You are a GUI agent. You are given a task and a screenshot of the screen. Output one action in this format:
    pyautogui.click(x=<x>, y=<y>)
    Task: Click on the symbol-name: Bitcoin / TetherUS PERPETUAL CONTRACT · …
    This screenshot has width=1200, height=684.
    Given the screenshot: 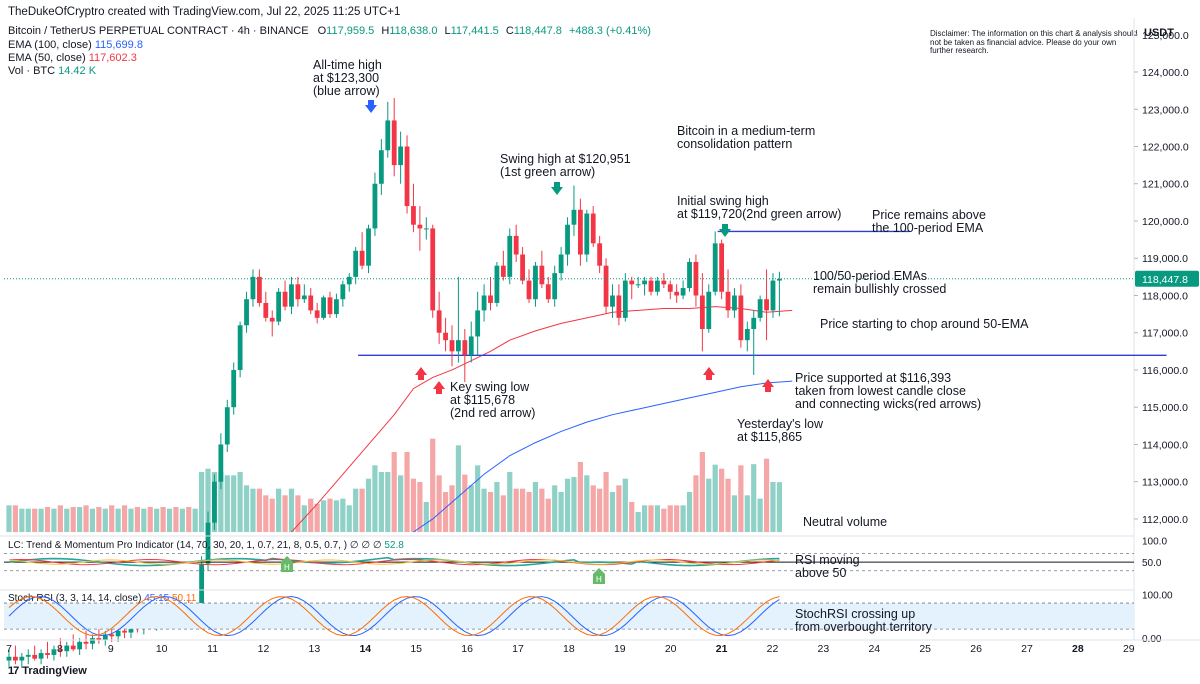 What is the action you would take?
    pyautogui.click(x=158, y=31)
    